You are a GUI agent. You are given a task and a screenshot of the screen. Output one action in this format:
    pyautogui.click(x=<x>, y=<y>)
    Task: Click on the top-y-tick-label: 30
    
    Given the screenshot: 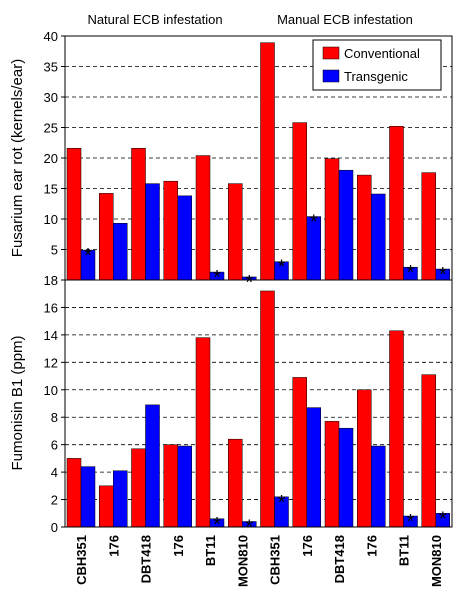 What is the action you would take?
    pyautogui.click(x=51, y=97)
    